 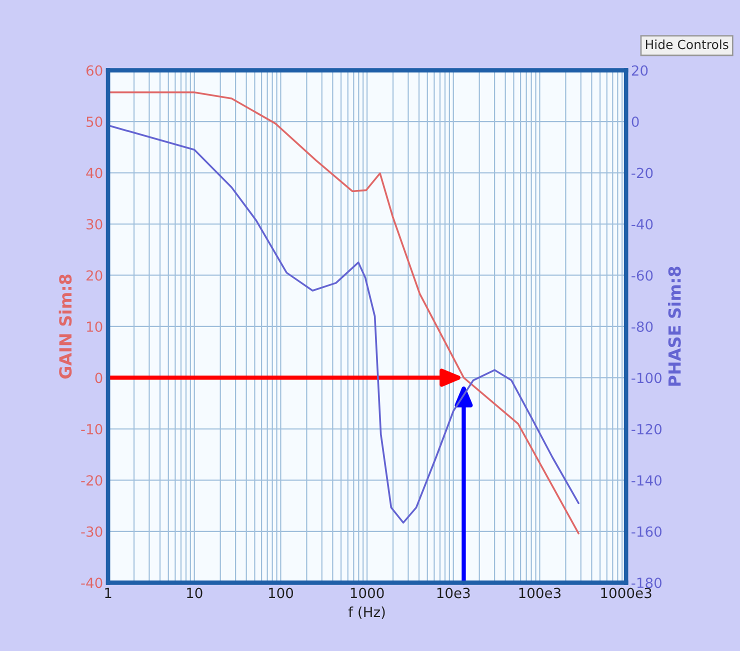 What do you see at coordinates (453, 593) in the screenshot?
I see `x-tick-label: 10e3` at bounding box center [453, 593].